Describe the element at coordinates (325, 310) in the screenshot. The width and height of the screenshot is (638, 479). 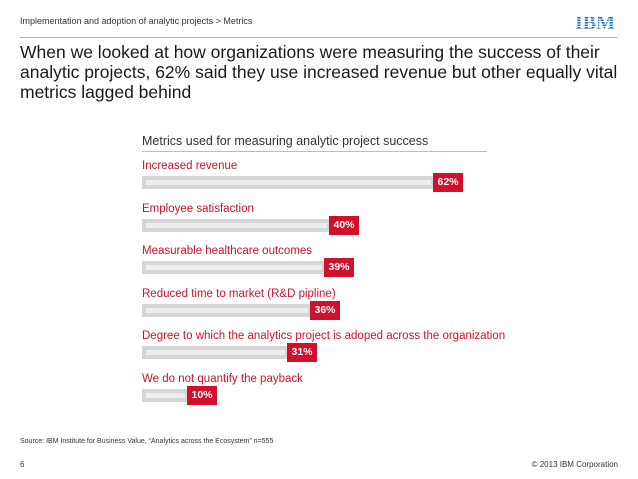
I see `value-label: 36%` at that location.